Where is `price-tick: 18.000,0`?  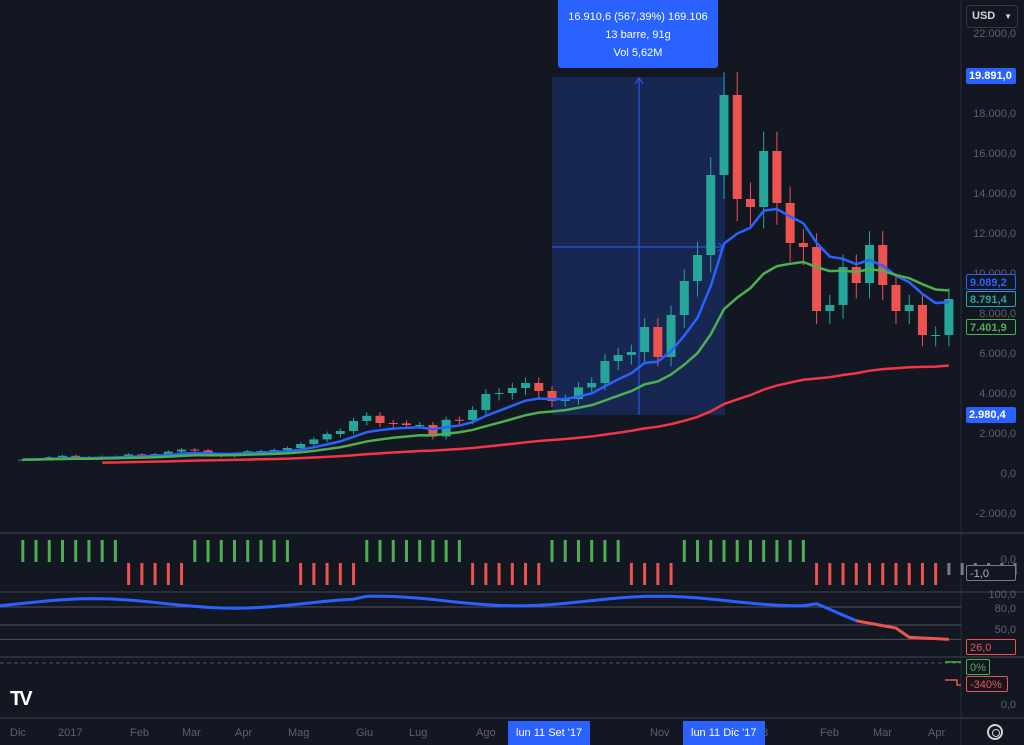
price-tick: 18.000,0 is located at coordinates (994, 114).